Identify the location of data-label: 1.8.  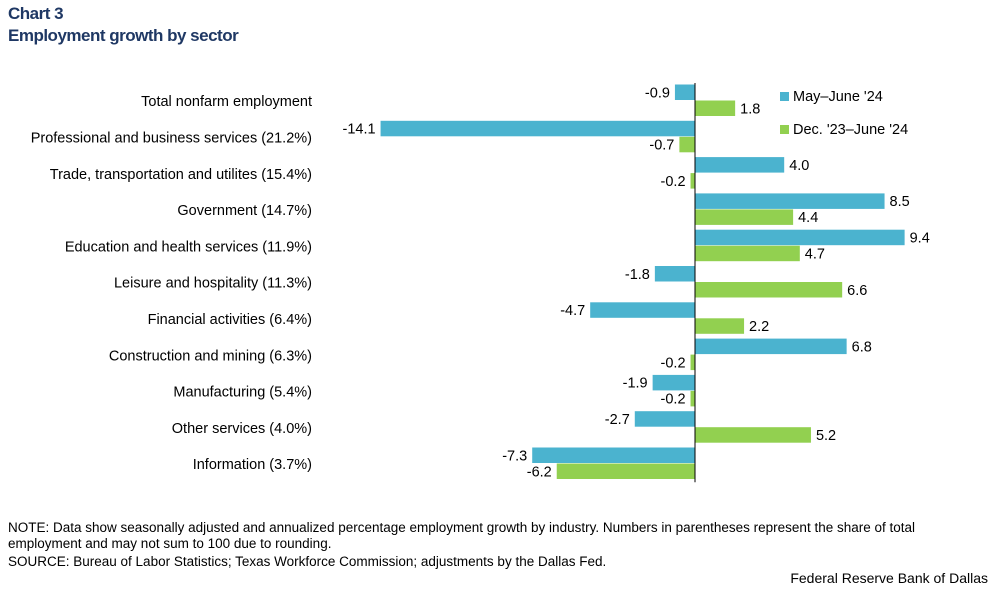
(750, 109).